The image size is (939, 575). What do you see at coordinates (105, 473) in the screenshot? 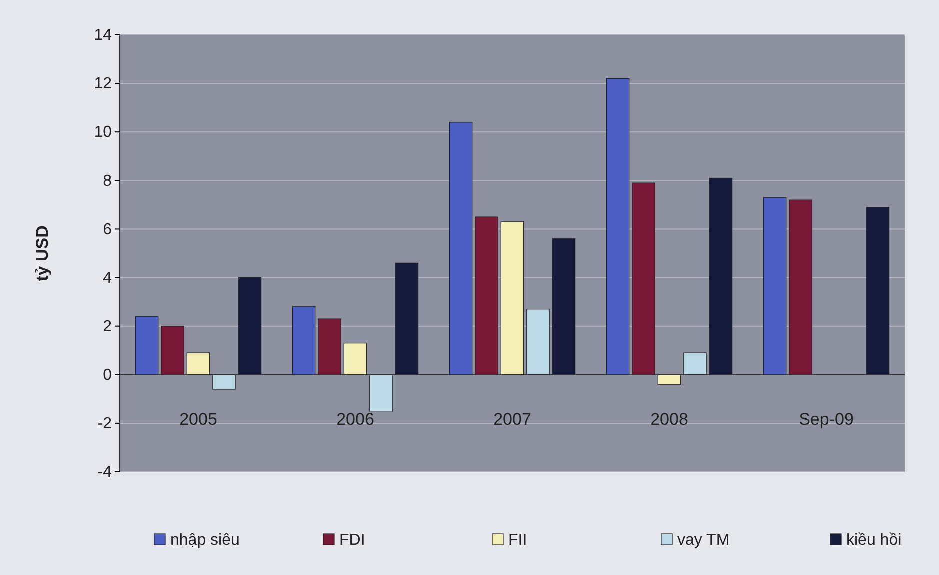
I see `y-tick-label: -4` at bounding box center [105, 473].